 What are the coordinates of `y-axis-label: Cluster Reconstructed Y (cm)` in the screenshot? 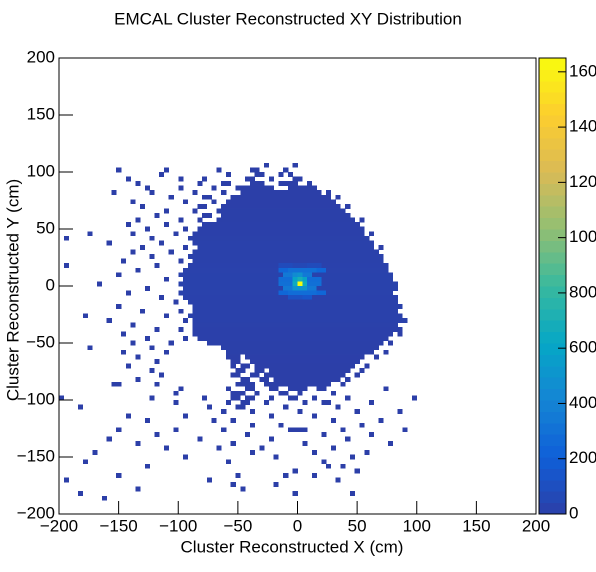 It's located at (12, 290).